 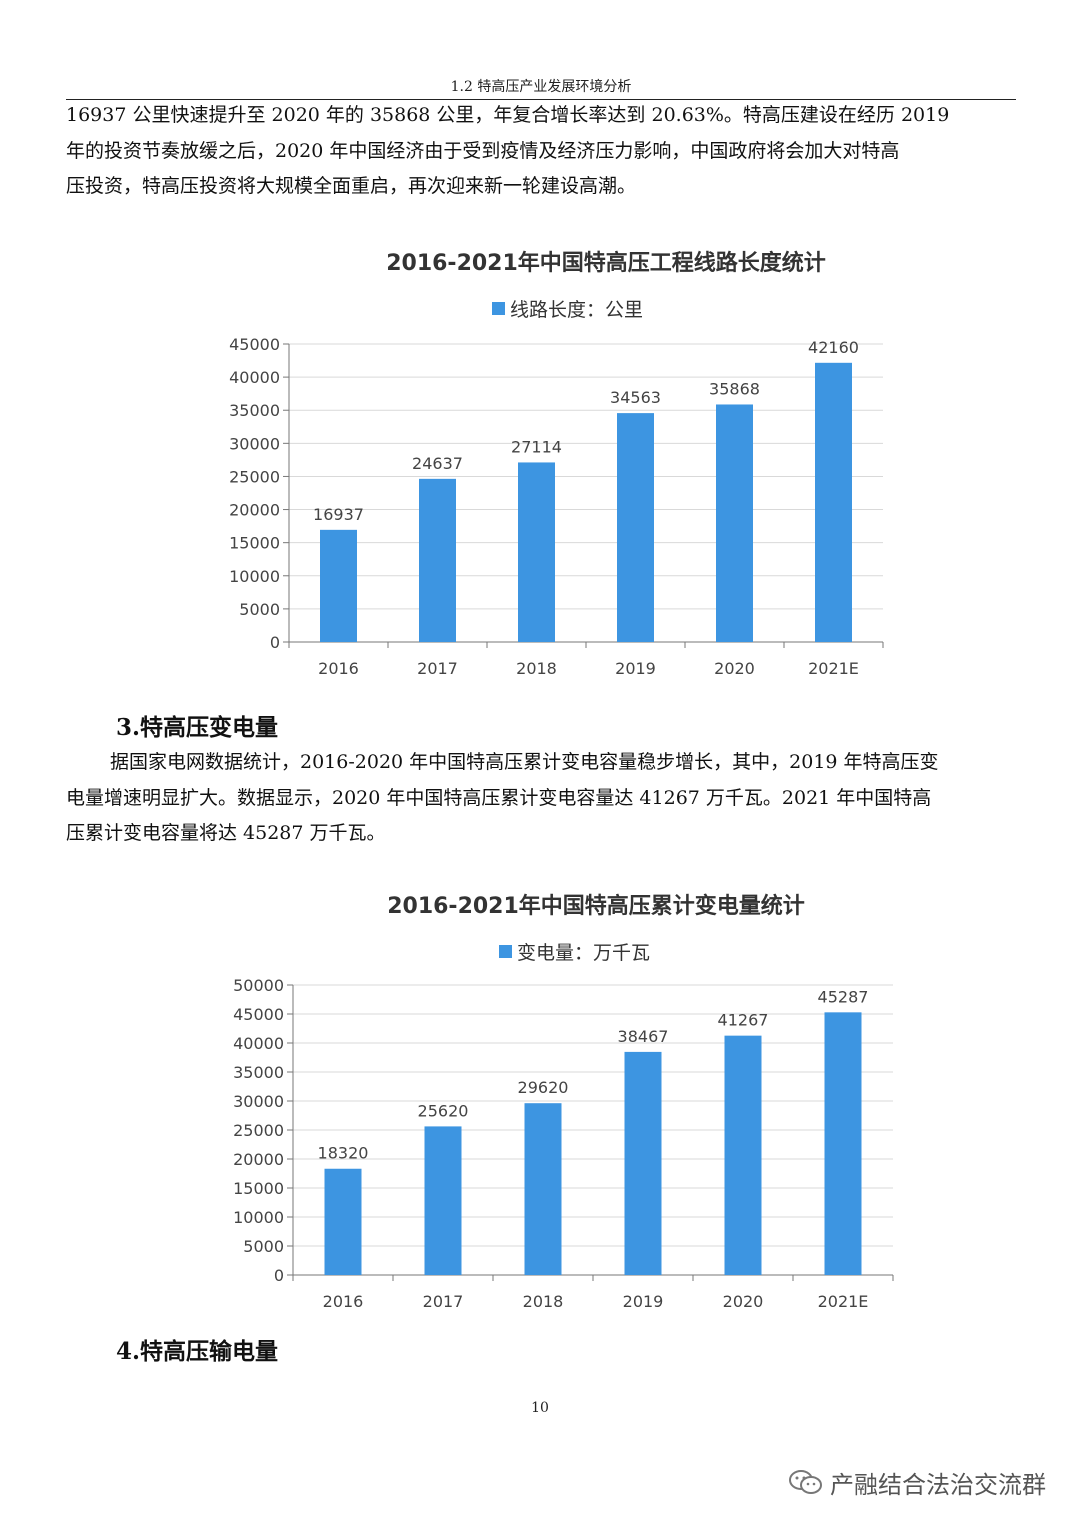 What do you see at coordinates (576, 310) in the screenshot?
I see `legend-label: 线路长度：公里` at bounding box center [576, 310].